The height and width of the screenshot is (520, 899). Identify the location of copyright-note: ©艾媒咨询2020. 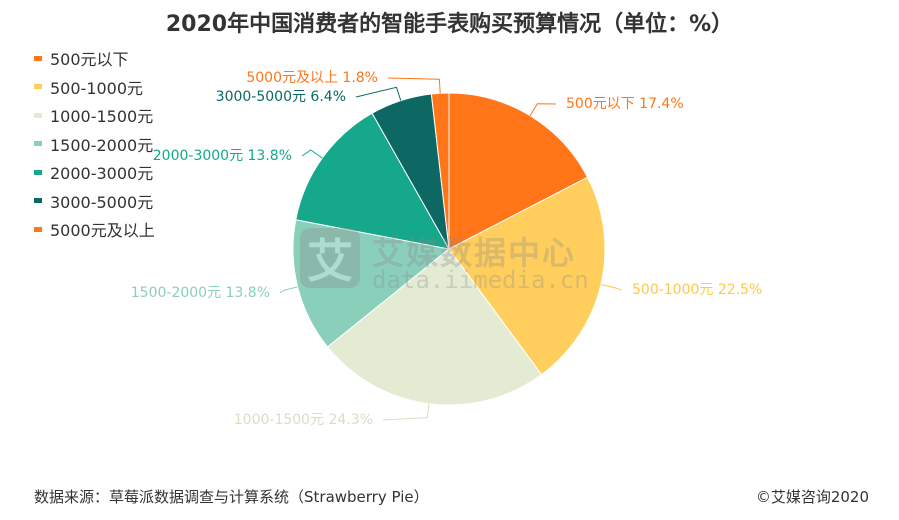
(812, 497).